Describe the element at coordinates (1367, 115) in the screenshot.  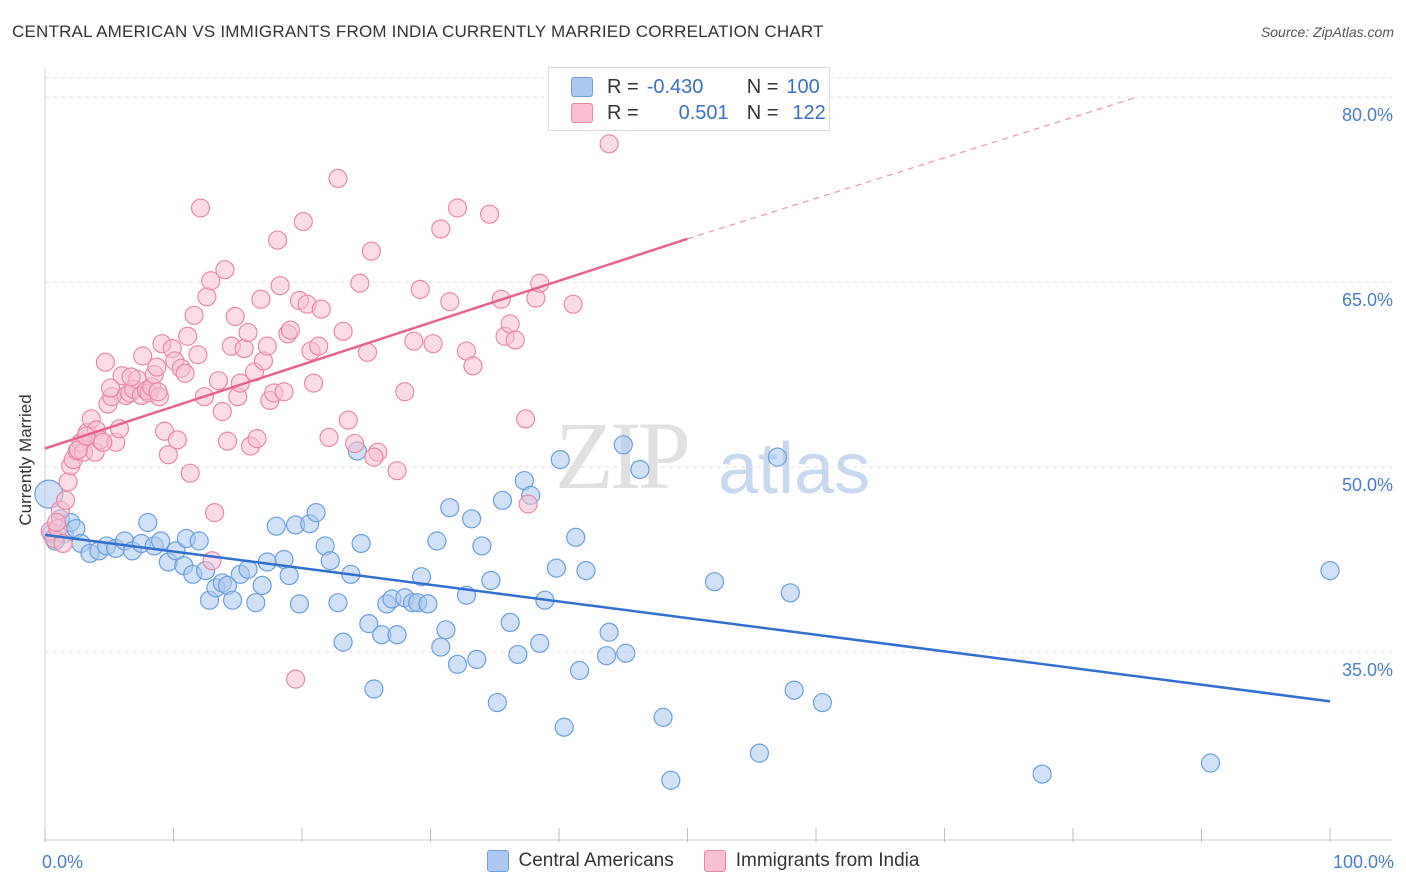
I see `y-tick-label: 80.0%` at that location.